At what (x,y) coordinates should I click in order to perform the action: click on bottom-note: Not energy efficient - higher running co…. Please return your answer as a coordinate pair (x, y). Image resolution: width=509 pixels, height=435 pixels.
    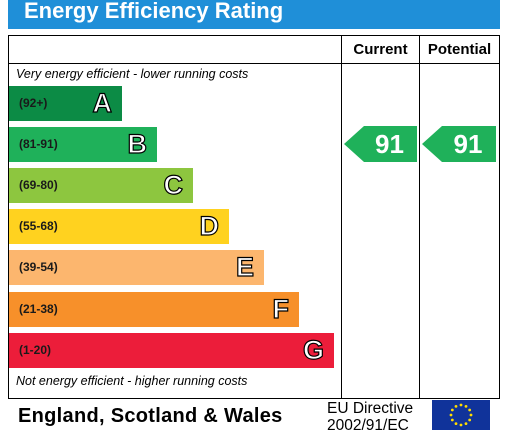
    Looking at the image, I should click on (132, 381).